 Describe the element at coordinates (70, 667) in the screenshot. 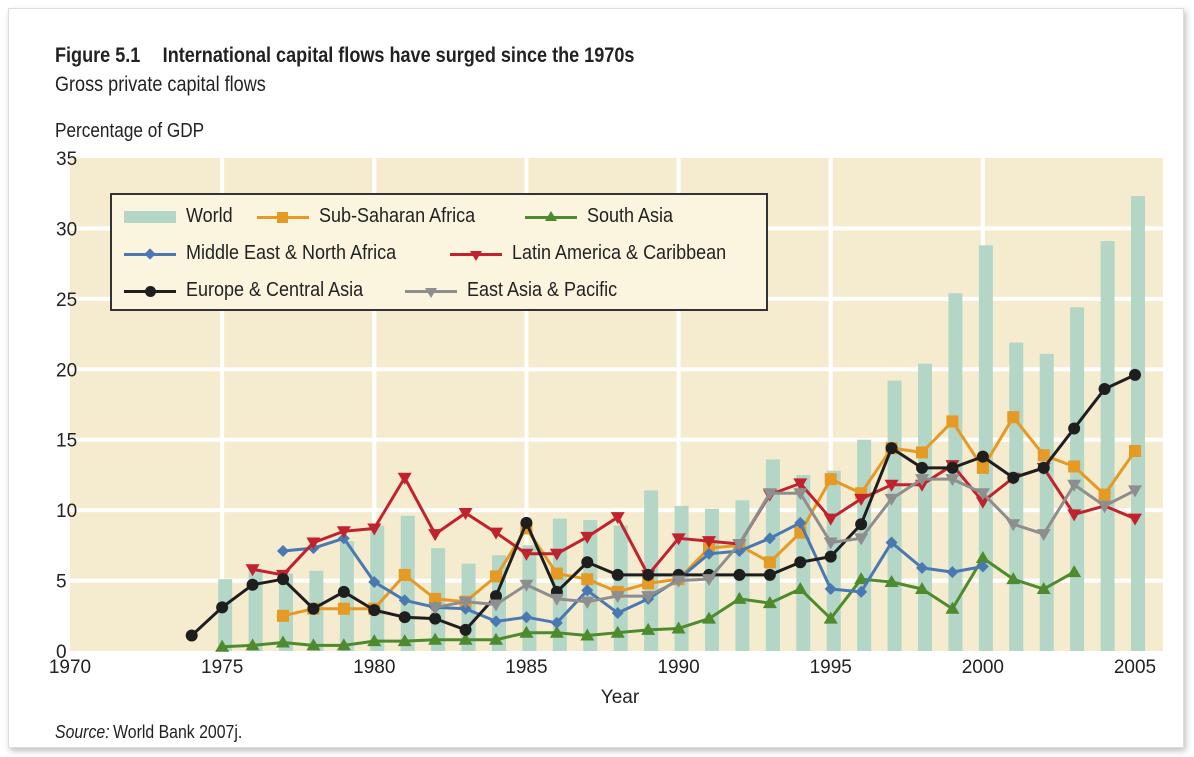

I see `x-tick-label: 1970` at that location.